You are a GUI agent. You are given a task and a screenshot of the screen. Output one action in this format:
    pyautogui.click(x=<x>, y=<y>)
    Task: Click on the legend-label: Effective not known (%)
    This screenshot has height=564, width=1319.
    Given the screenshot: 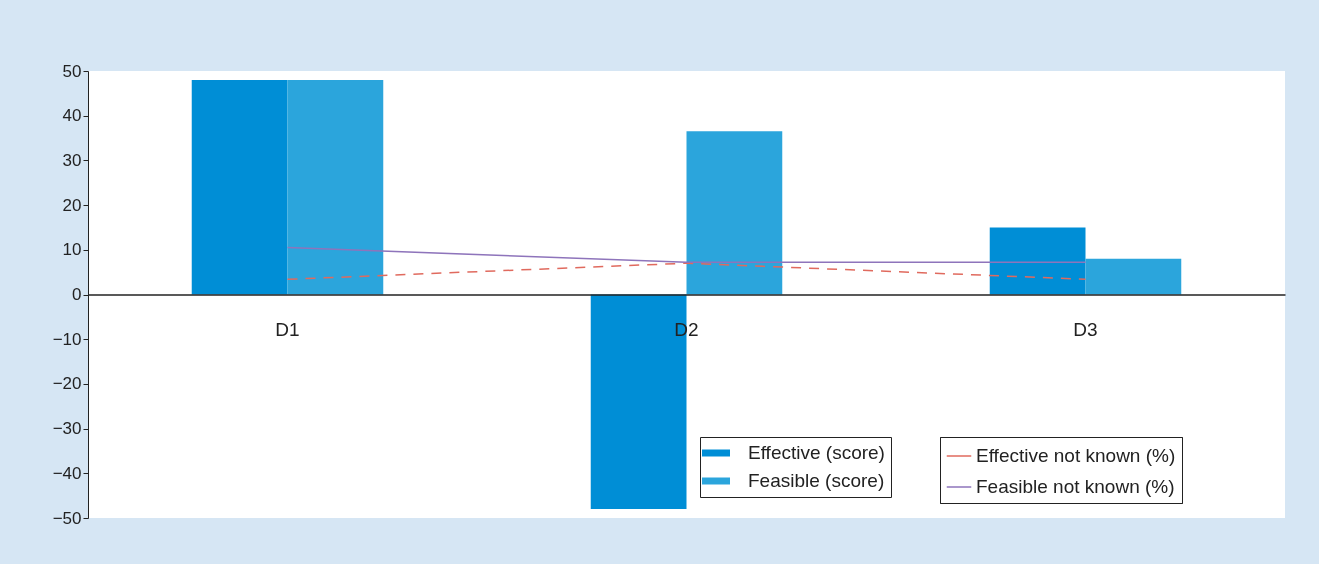 What is the action you would take?
    pyautogui.click(x=1076, y=455)
    